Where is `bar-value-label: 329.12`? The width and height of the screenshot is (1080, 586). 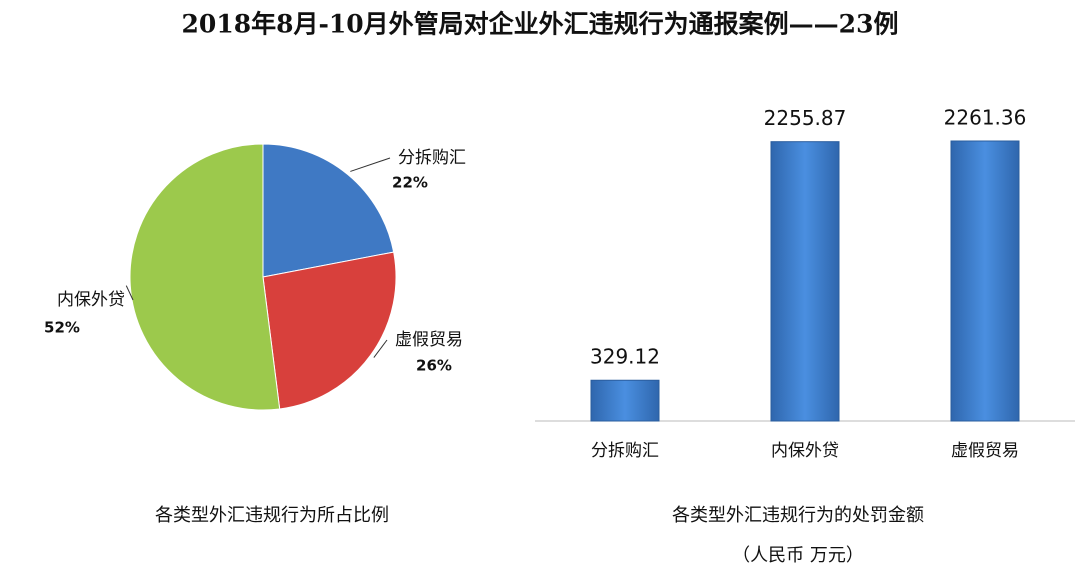 bar-value-label: 329.12 is located at coordinates (625, 357).